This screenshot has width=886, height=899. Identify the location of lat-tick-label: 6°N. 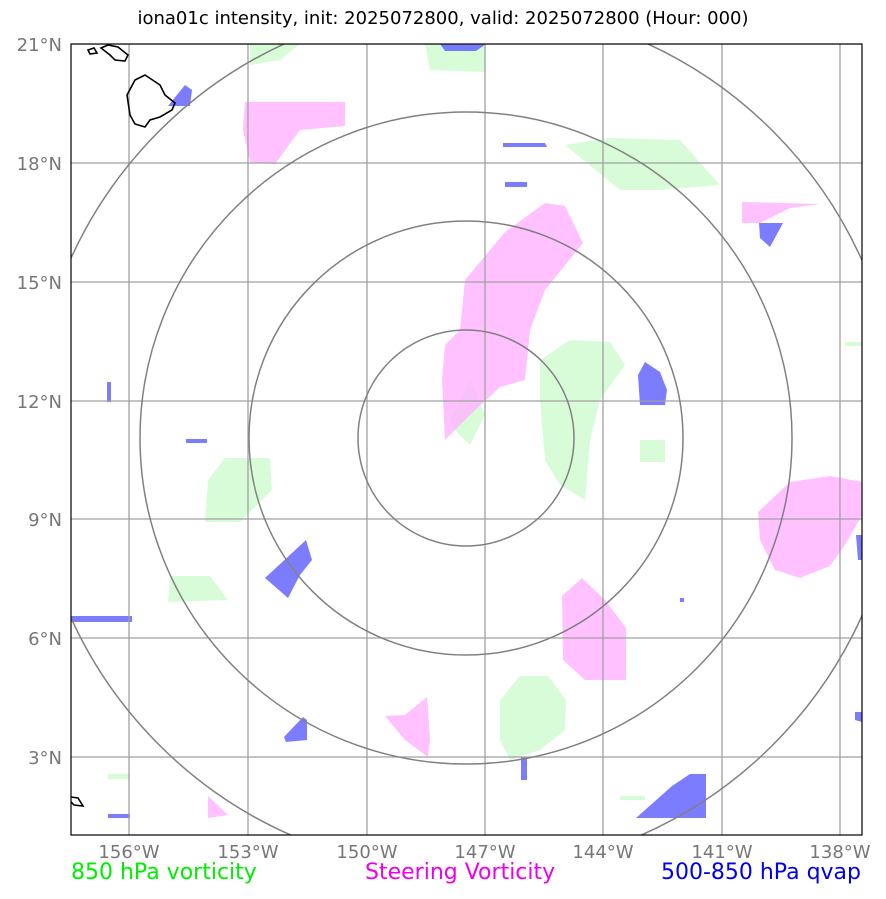
(45, 639).